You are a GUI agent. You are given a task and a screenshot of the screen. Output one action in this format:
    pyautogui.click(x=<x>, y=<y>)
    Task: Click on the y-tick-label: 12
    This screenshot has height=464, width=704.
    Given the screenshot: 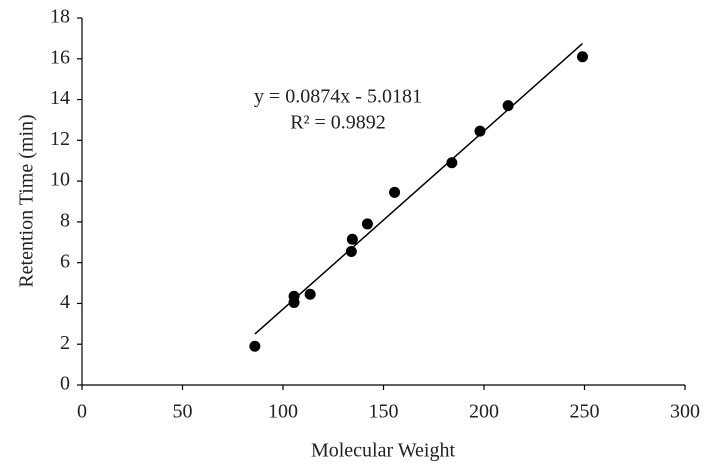 What is the action you would take?
    pyautogui.click(x=60, y=139)
    